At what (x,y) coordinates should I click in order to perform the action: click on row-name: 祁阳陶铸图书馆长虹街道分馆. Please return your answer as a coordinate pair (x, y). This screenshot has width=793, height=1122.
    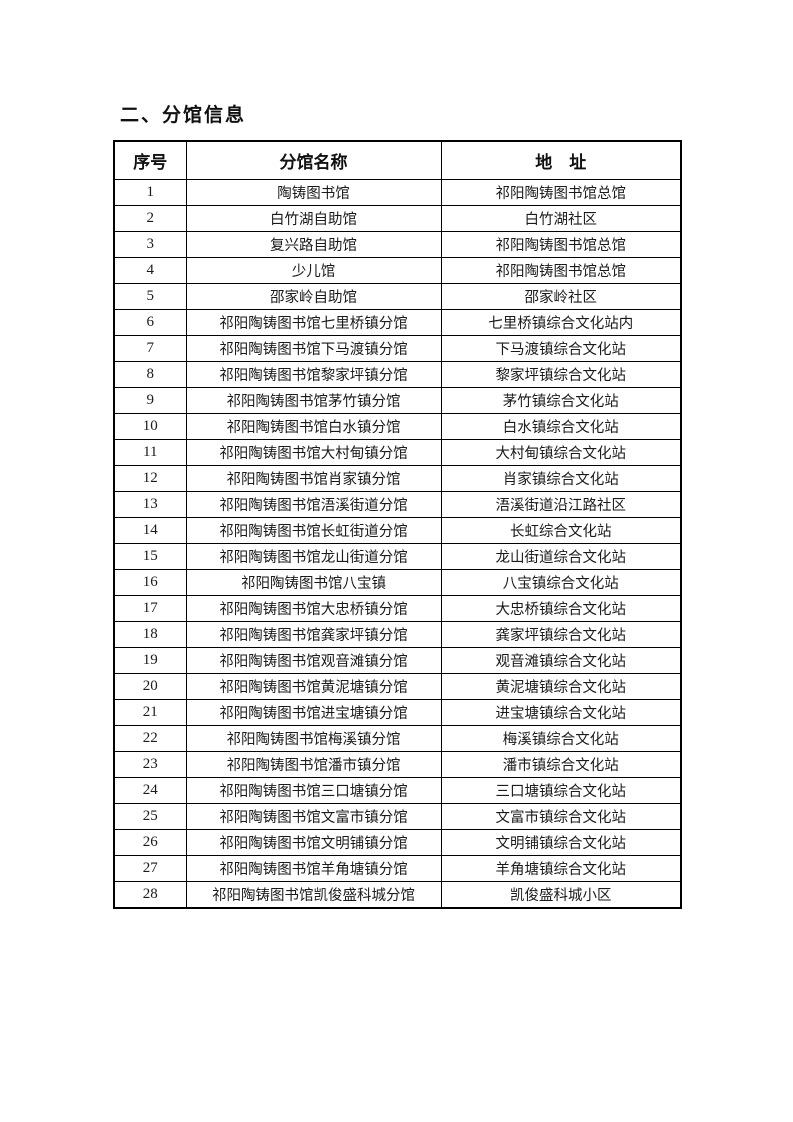
    Looking at the image, I should click on (313, 530).